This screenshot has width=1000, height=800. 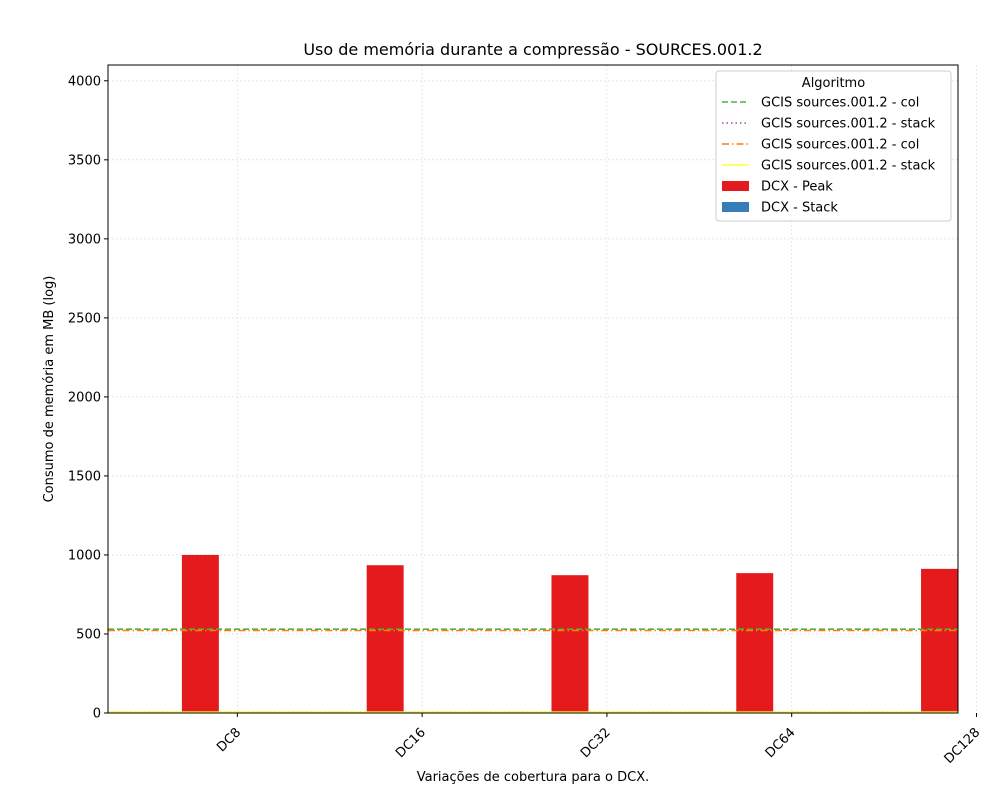 I want to click on x-tick-label: DC128, so click(x=963, y=746).